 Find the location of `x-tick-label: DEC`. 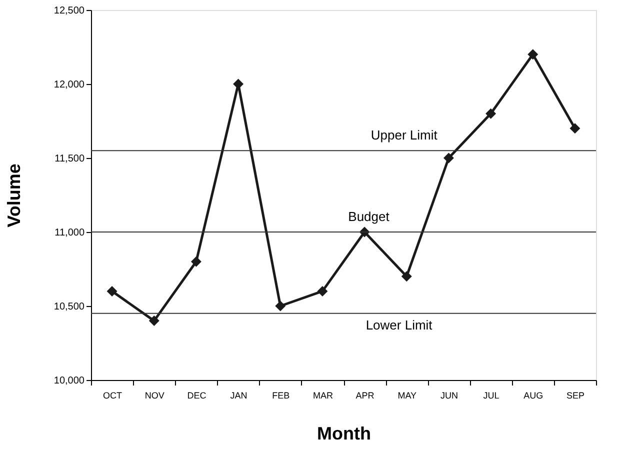

x-tick-label: DEC is located at coordinates (197, 395).